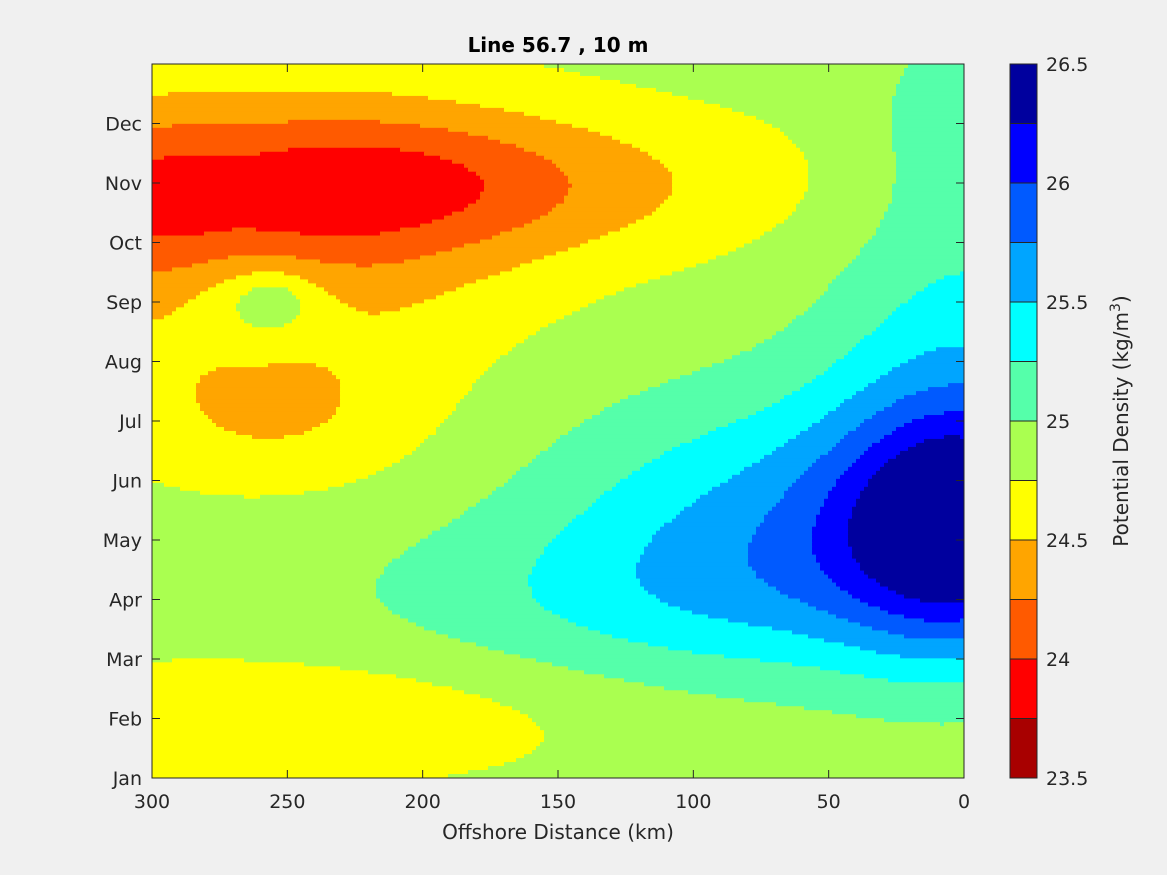 Image resolution: width=1167 pixels, height=875 pixels. I want to click on y-tick-label: Aug, so click(123, 363).